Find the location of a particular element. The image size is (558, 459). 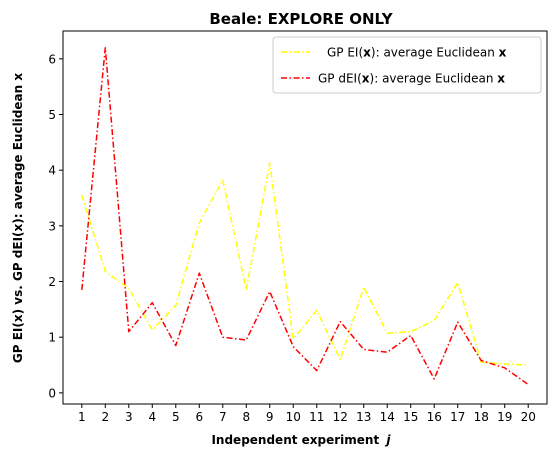

y-tick-label: 4 is located at coordinates (52, 171).